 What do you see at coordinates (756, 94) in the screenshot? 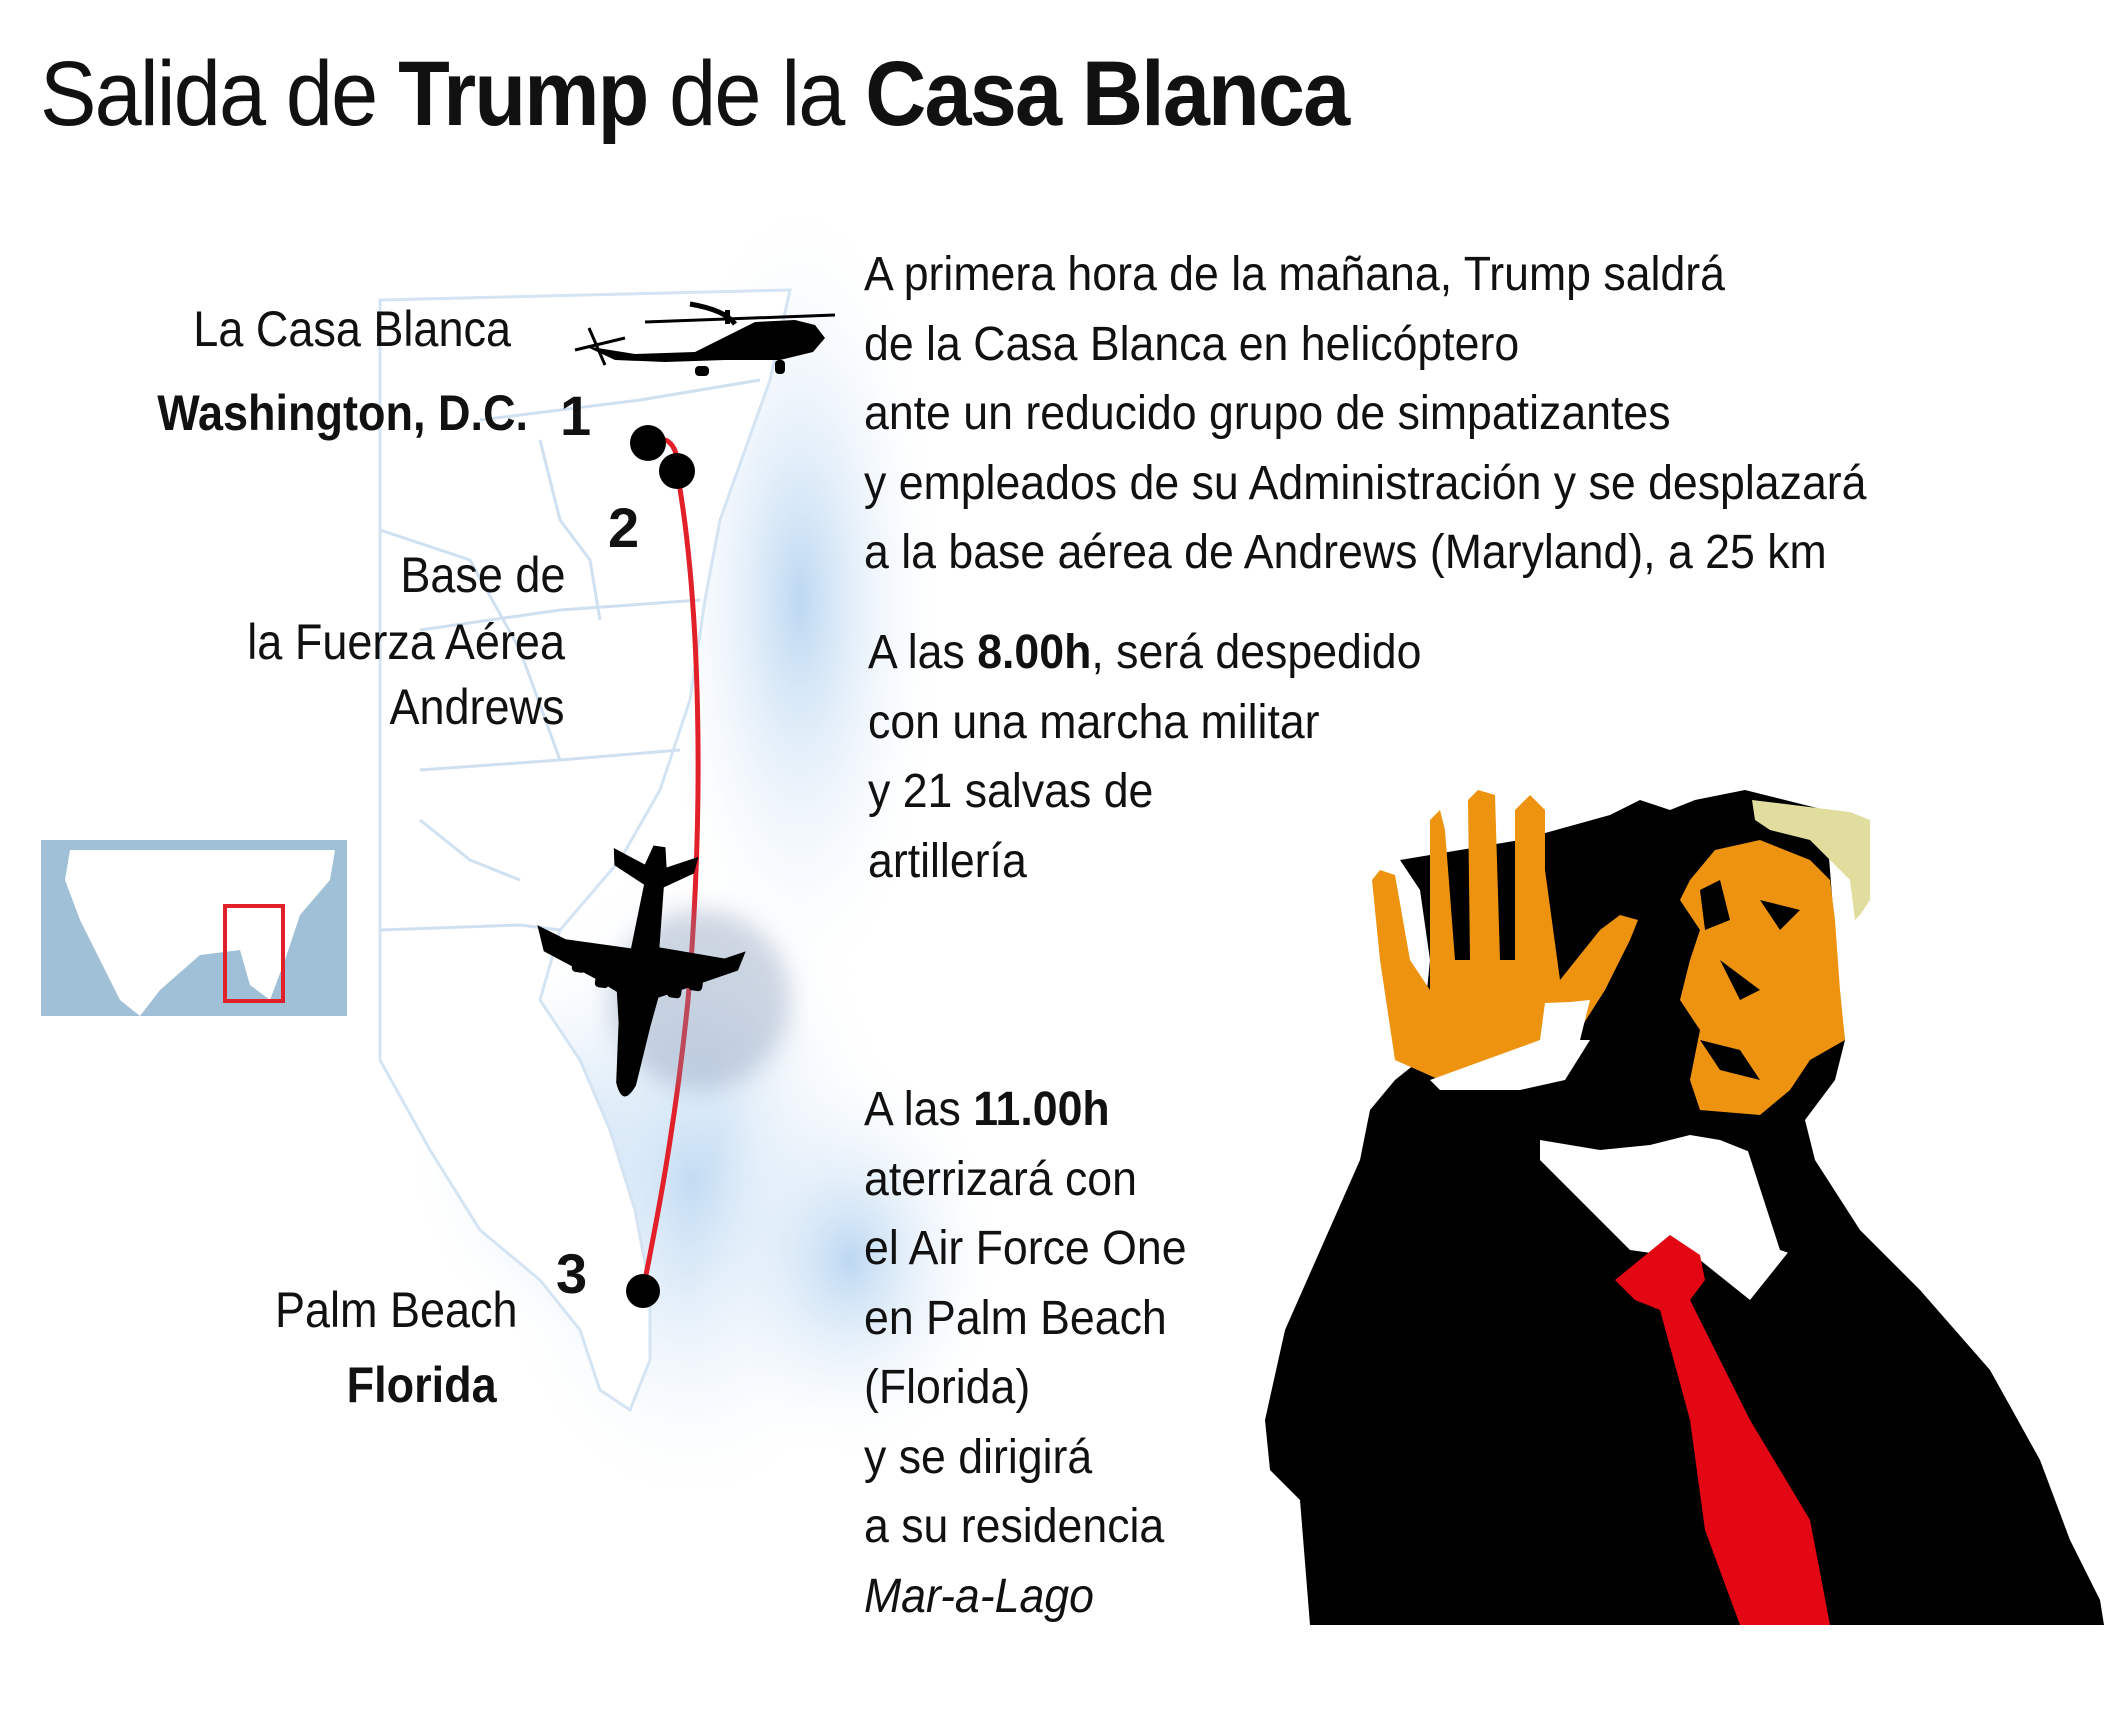
I see `title-part-3: de la` at bounding box center [756, 94].